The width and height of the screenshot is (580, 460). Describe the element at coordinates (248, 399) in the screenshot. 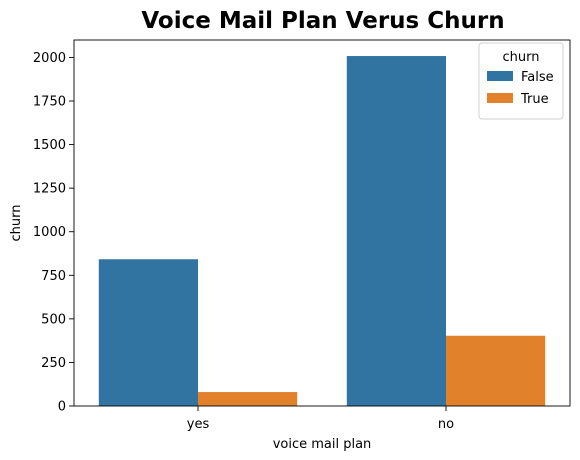

I see `bar-yes-true` at that location.